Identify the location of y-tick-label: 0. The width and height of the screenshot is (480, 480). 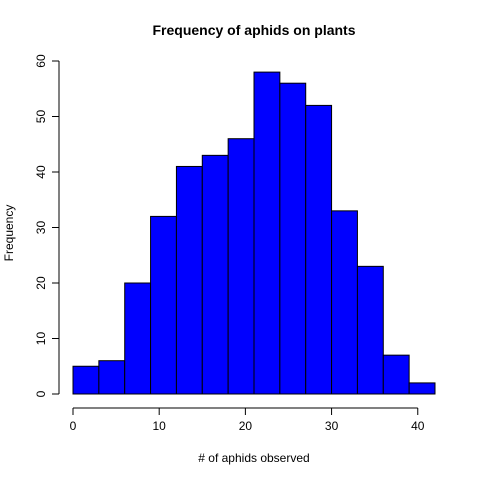
(41, 393).